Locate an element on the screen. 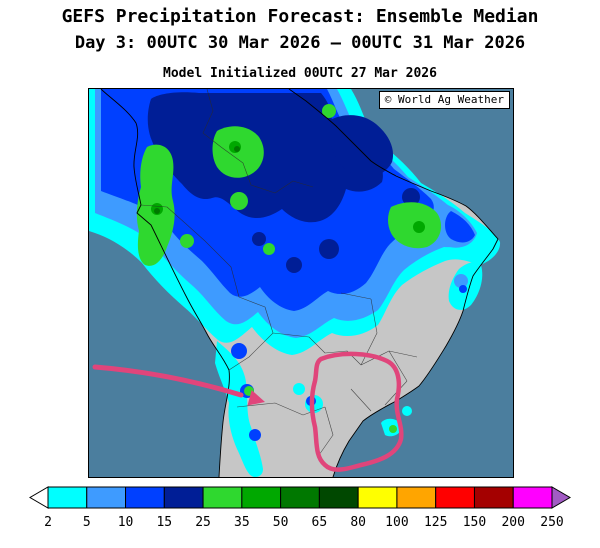  colorbar-tick-label: 65 is located at coordinates (320, 522).